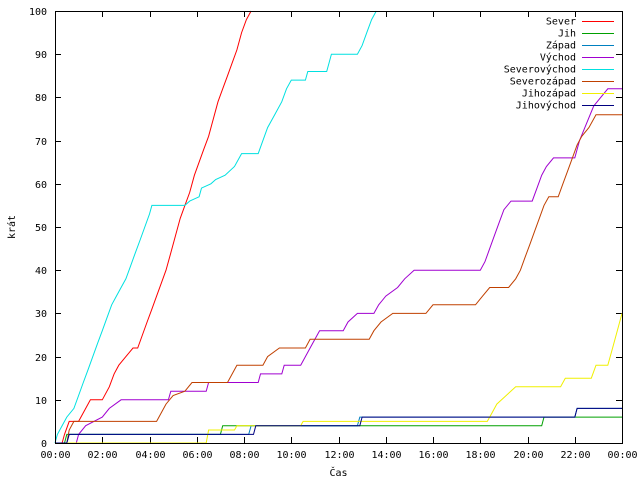 Image resolution: width=640 pixels, height=480 pixels. What do you see at coordinates (102, 455) in the screenshot?
I see `x-tick-label: 02:00` at bounding box center [102, 455].